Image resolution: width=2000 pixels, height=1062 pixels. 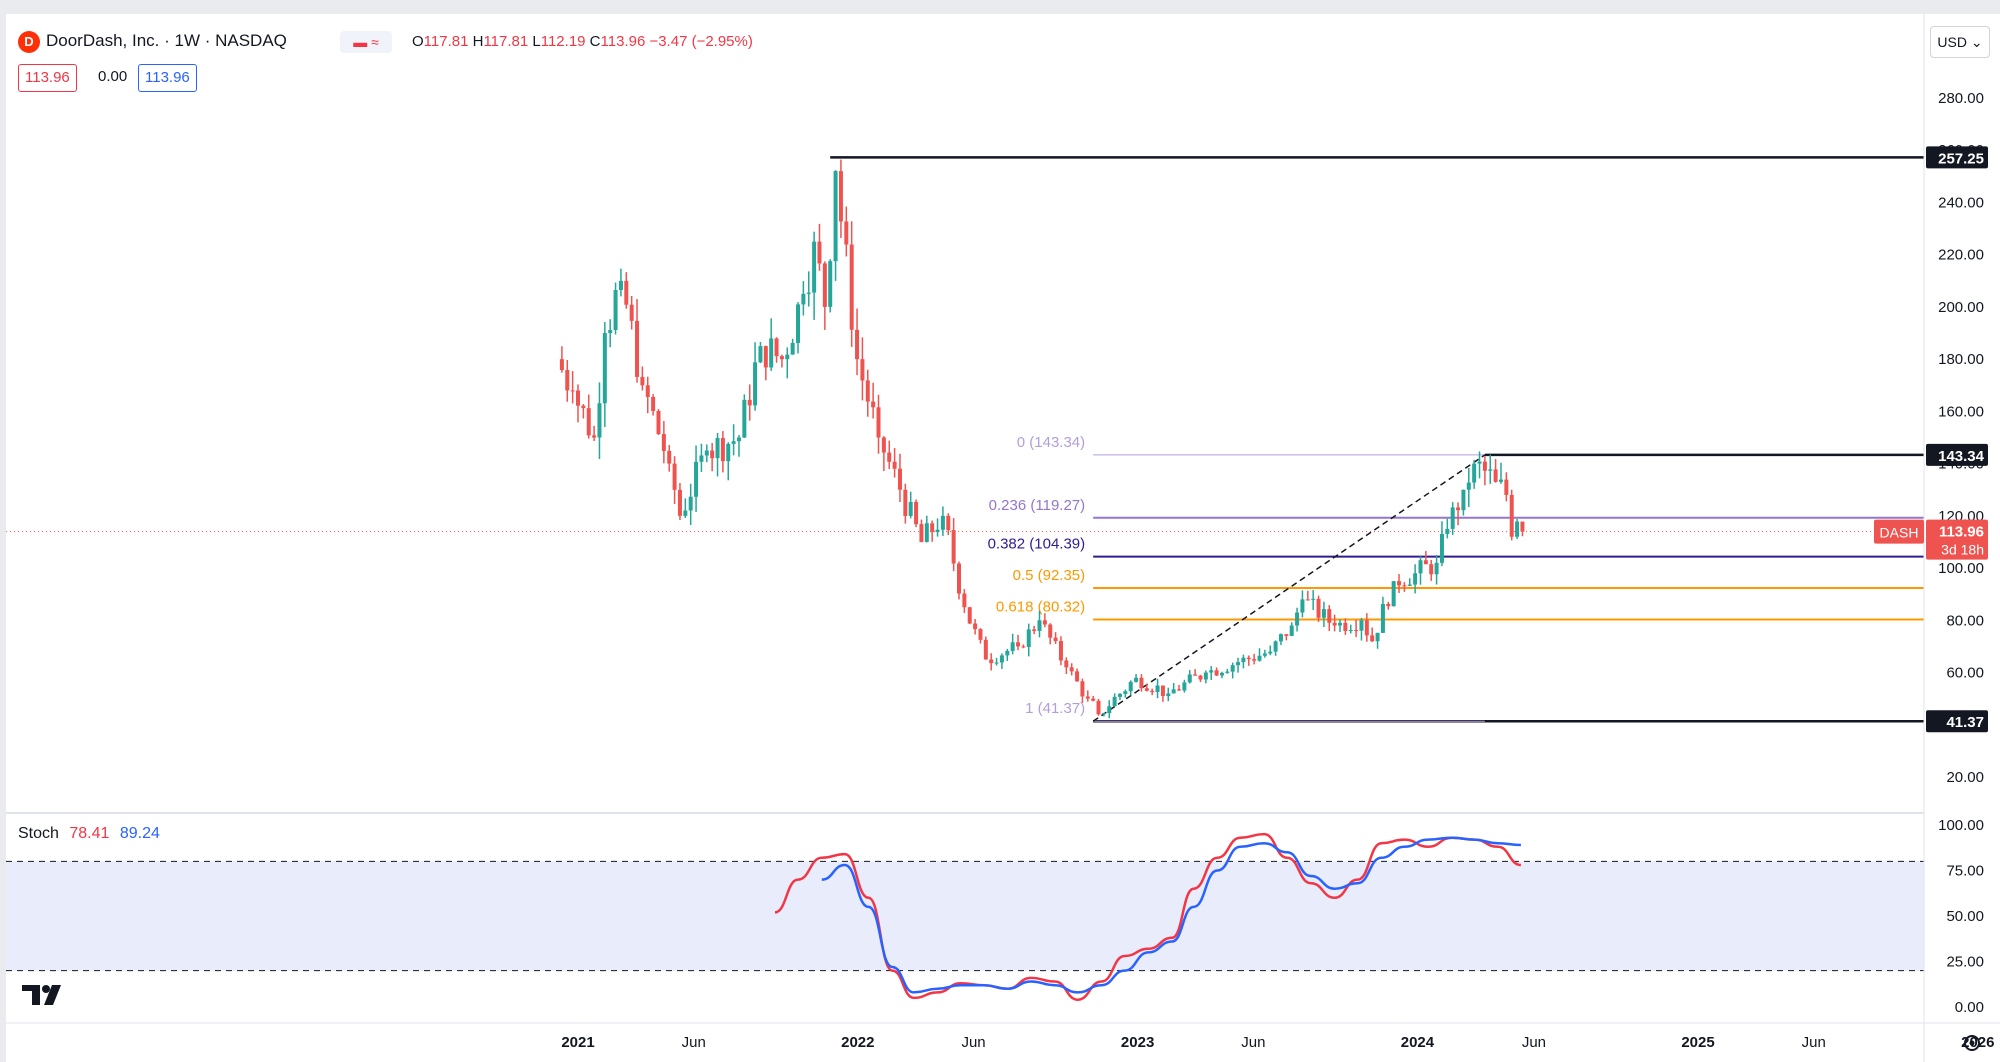 I want to click on symbol-title: DoorDash, Inc. · 1W · NASDAQ, so click(x=166, y=40).